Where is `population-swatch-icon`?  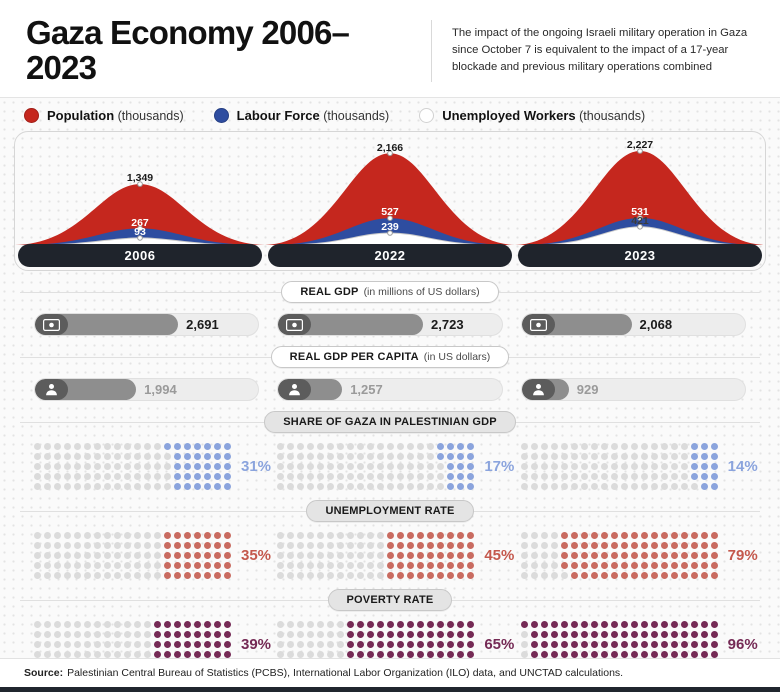 population-swatch-icon is located at coordinates (31, 116).